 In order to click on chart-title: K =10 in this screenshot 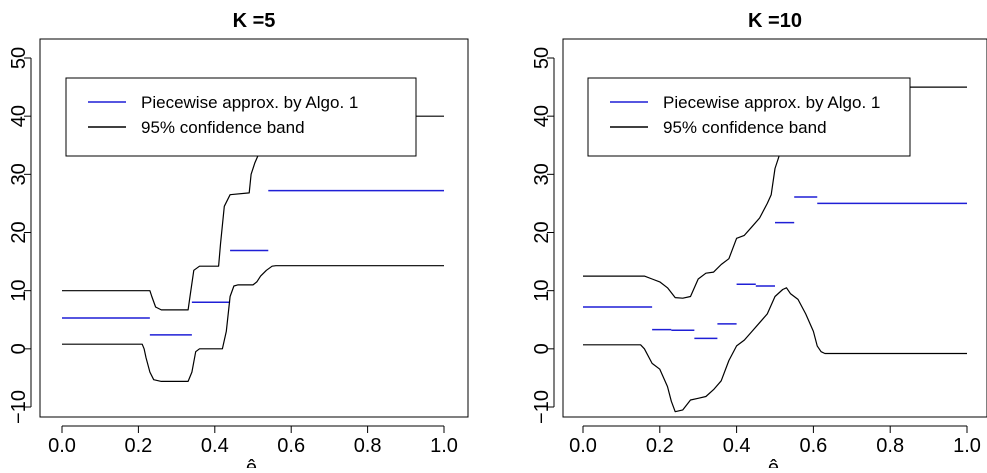, I will do `click(775, 21)`.